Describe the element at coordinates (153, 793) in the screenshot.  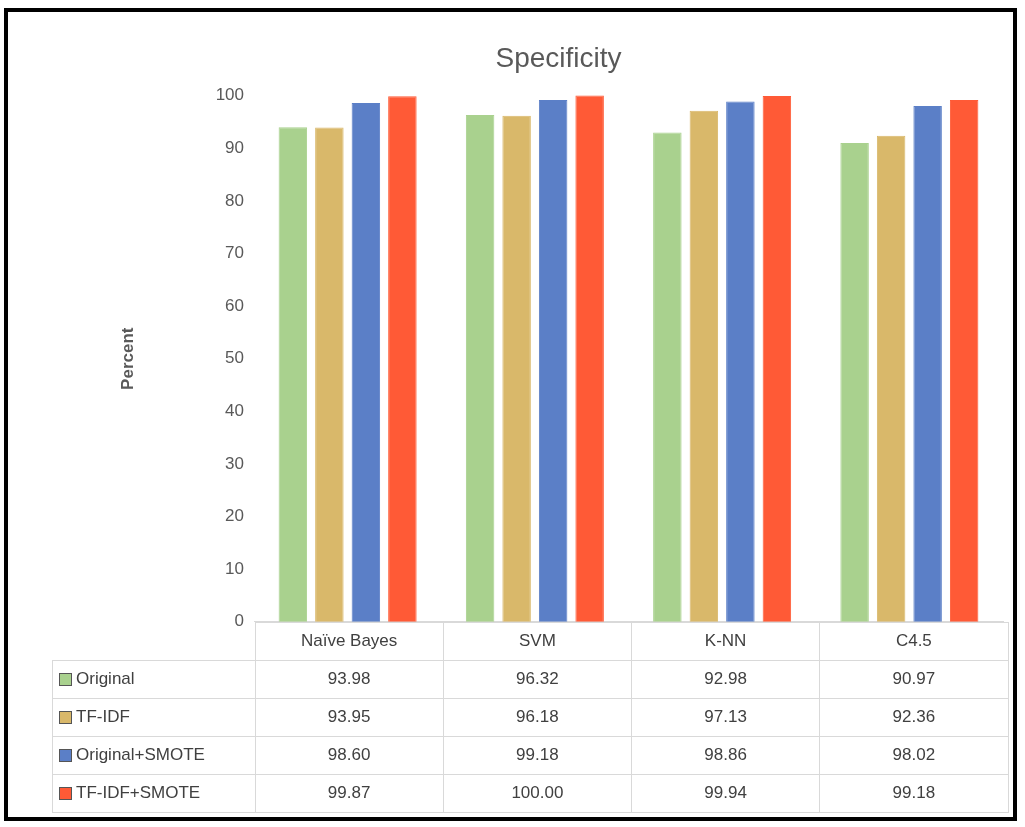
I see `legend-label: TF-IDF+SMOTE` at that location.